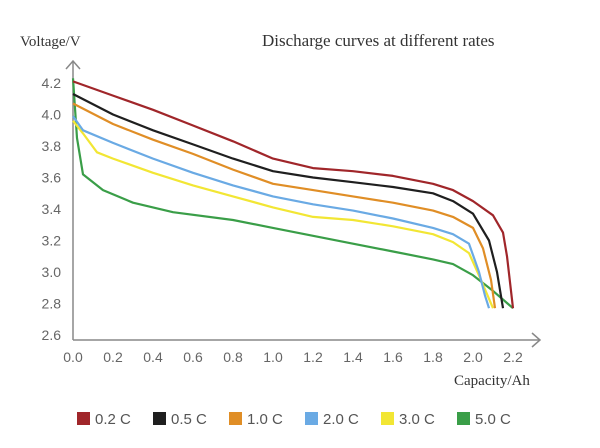  What do you see at coordinates (189, 419) in the screenshot?
I see `legend-label: 0.5 C` at bounding box center [189, 419].